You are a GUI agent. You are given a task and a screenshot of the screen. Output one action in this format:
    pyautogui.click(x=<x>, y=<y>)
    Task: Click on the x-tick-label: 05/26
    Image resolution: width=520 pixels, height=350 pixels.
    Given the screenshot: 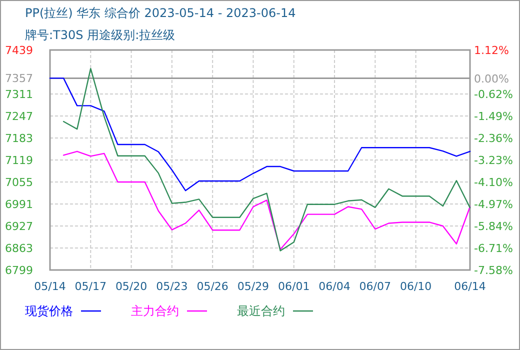 What is the action you would take?
    pyautogui.click(x=212, y=286)
    